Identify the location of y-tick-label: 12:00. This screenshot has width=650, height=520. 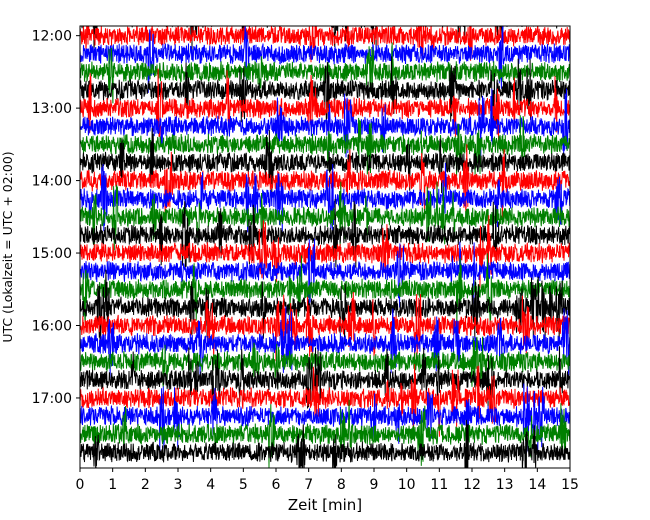
(52, 37).